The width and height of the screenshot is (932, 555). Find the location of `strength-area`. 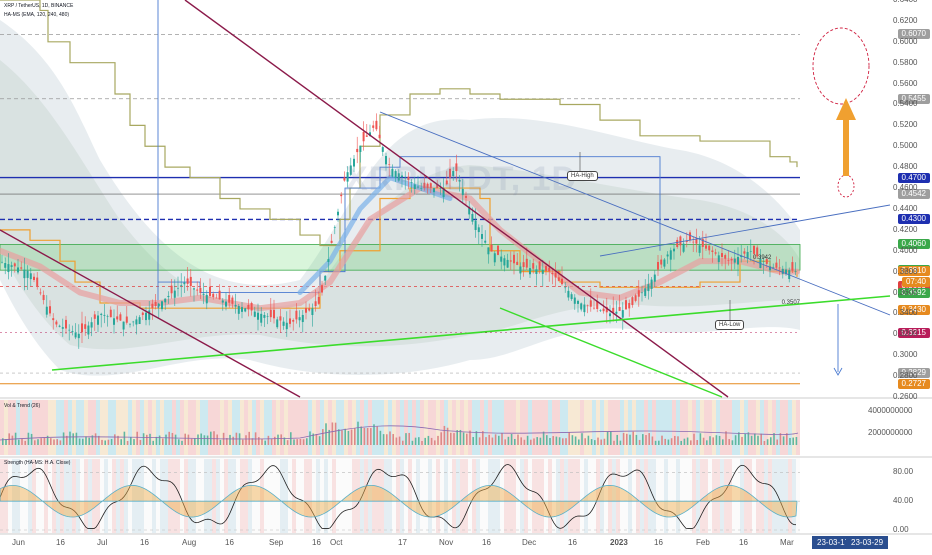

strength-area is located at coordinates (399, 501).